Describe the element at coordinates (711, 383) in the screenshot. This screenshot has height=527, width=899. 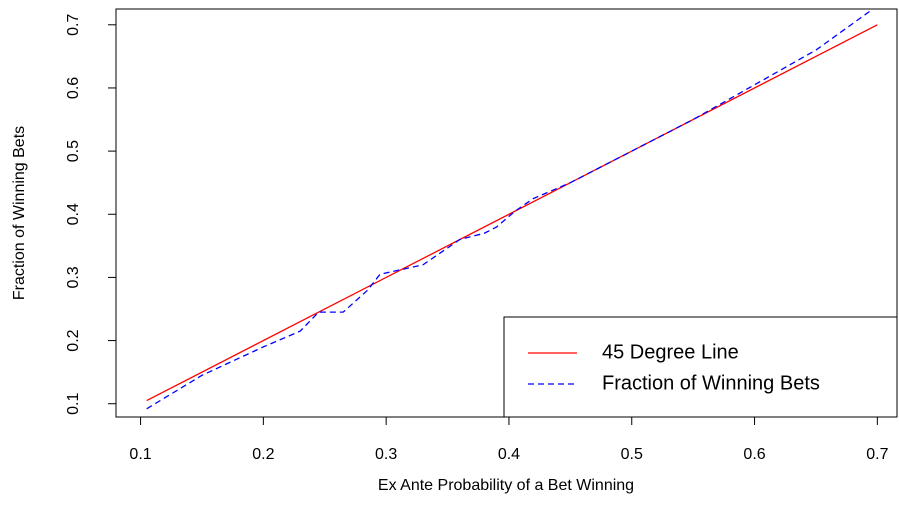
I see `legend-label: Fraction of Winning Bets` at that location.